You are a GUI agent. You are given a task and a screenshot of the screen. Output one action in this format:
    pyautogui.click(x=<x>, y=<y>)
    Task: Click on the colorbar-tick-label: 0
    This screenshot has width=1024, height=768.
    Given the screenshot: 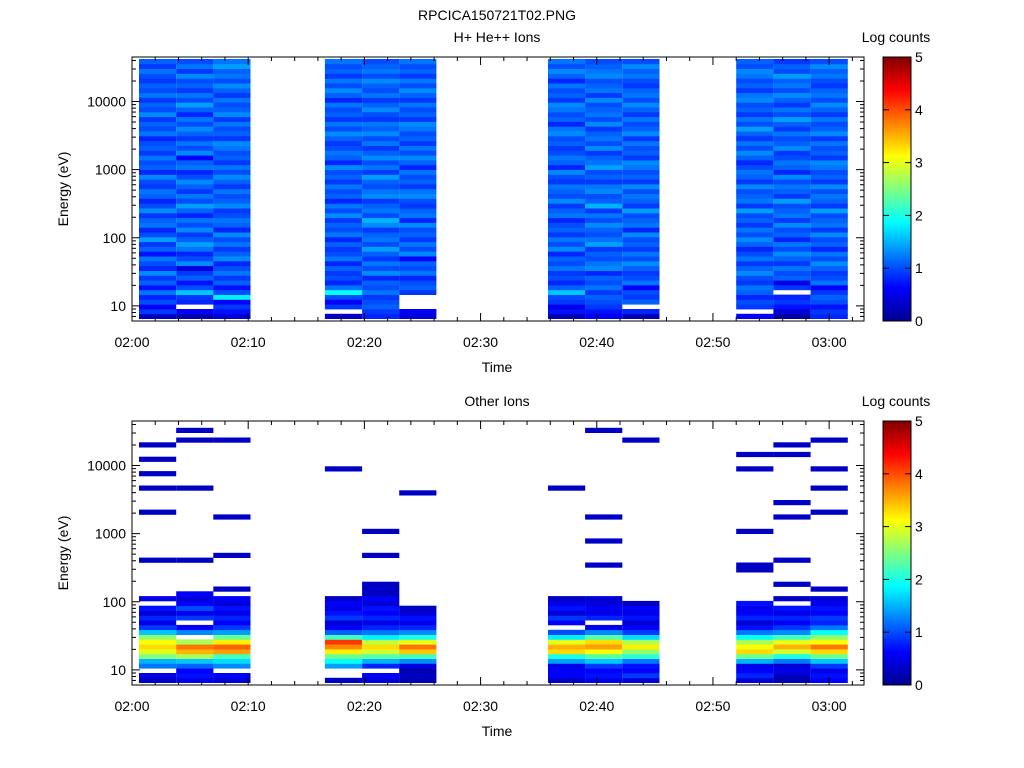 What is the action you would take?
    pyautogui.click(x=919, y=685)
    